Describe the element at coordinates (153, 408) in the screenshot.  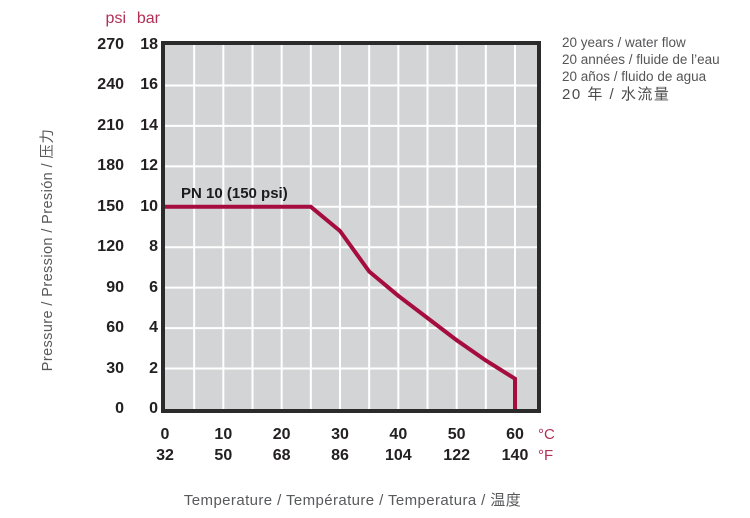
I see `y-tick-bar: 0` at that location.